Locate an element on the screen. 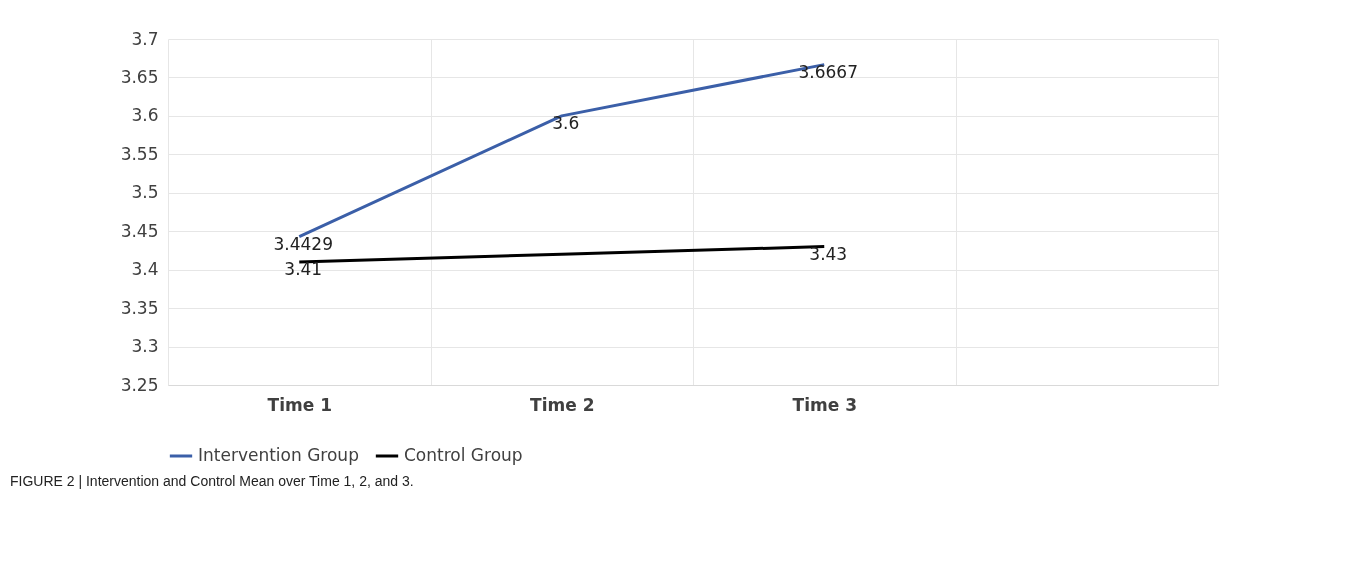 The height and width of the screenshot is (569, 1355). y-tick-label: 3.6 is located at coordinates (145, 115).